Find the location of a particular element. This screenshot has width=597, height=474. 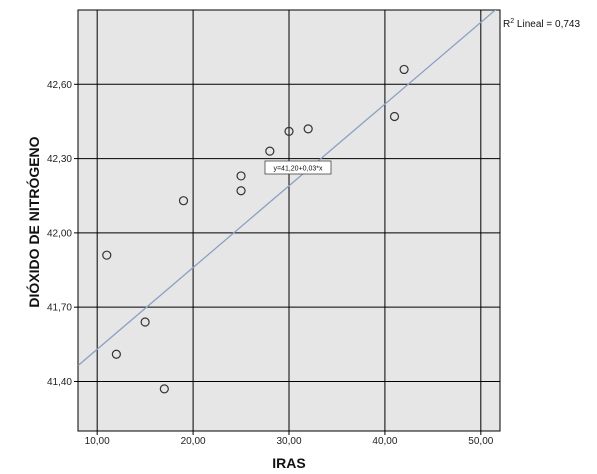

x-tick-label: 30,00 is located at coordinates (288, 441).